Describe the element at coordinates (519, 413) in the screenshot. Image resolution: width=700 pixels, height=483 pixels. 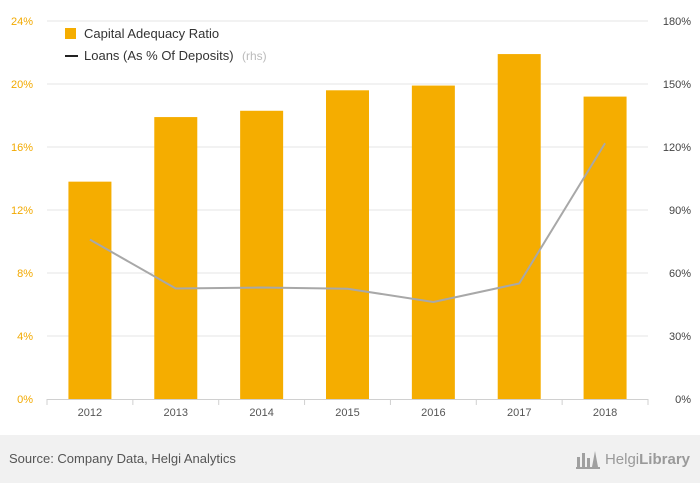
I see `x-tick-label: 2017` at that location.